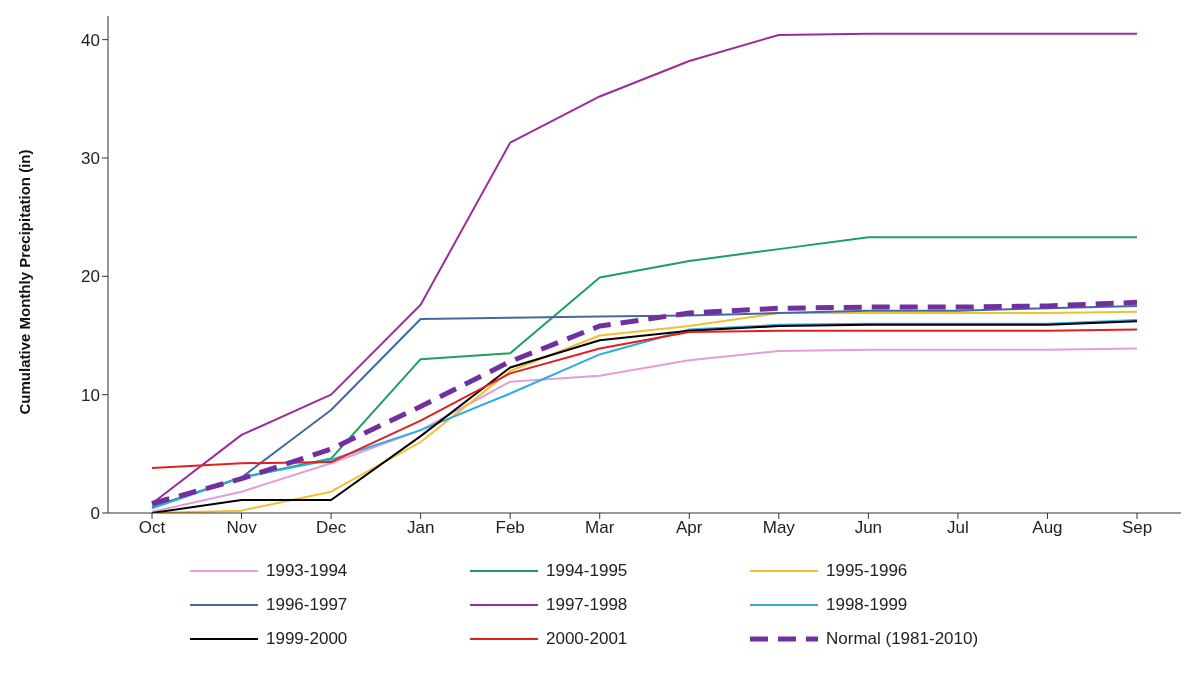 Image resolution: width=1193 pixels, height=700 pixels. What do you see at coordinates (587, 639) in the screenshot?
I see `legend-label: 2000-2001` at bounding box center [587, 639].